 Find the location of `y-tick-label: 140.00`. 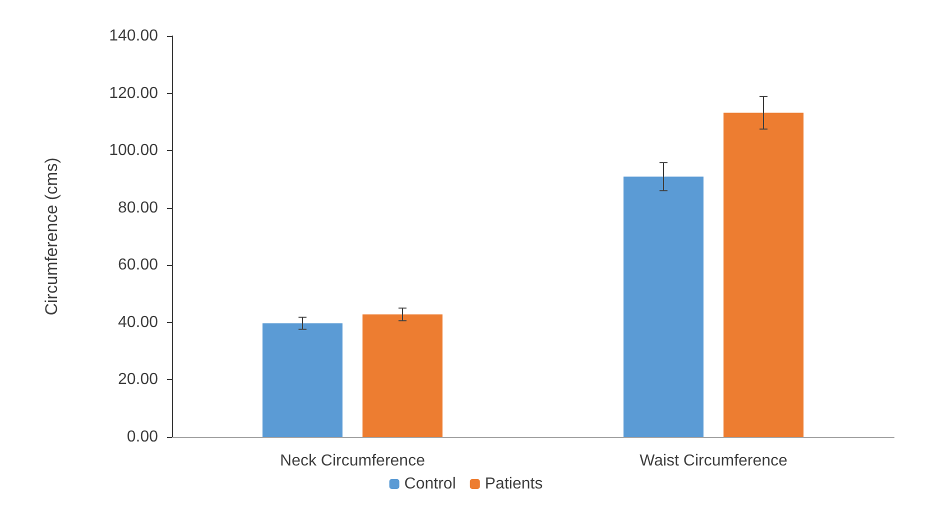

y-tick-label: 140.00 is located at coordinates (133, 36).